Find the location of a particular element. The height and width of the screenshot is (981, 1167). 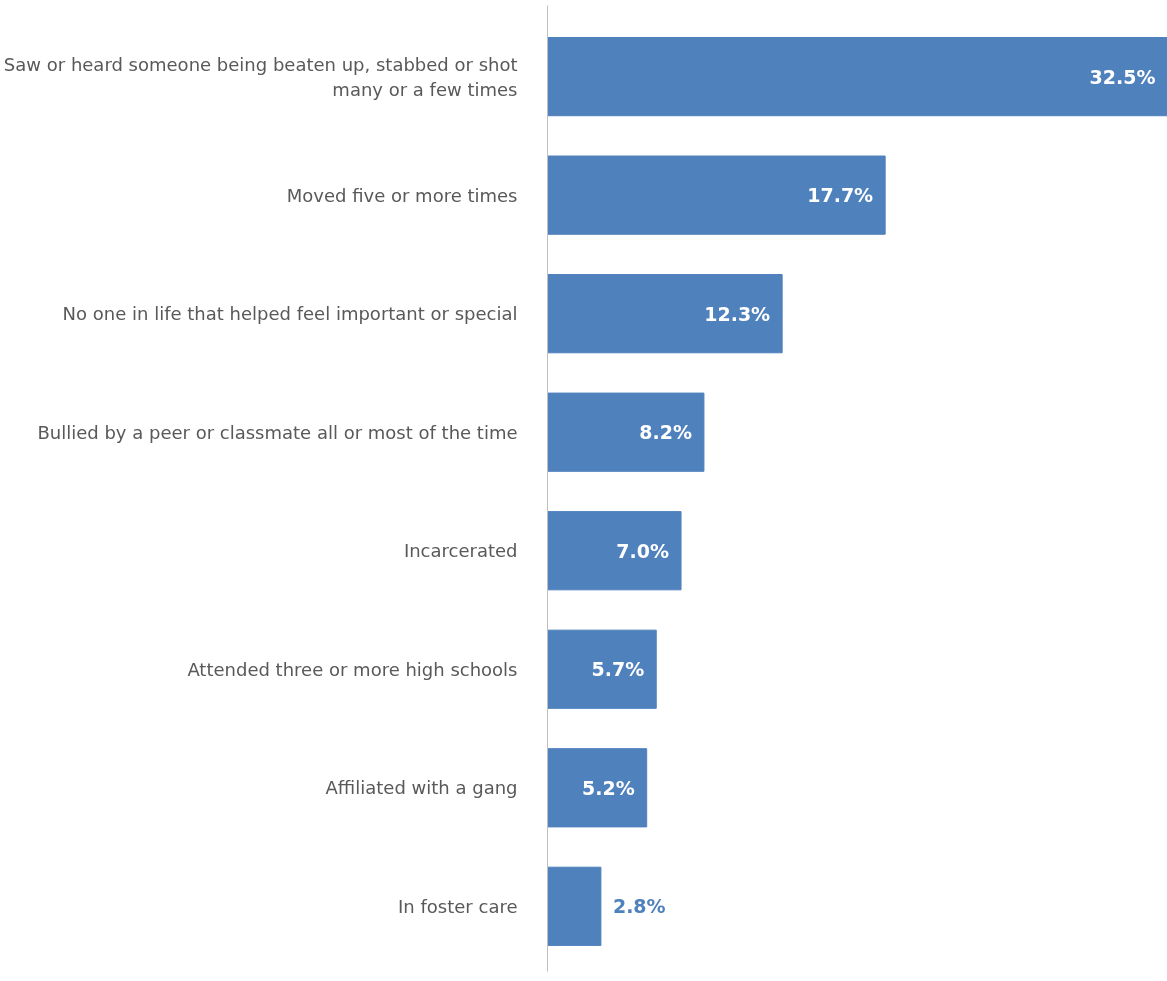

y-tick-label: Affiliated with a gang is located at coordinates (421, 788).